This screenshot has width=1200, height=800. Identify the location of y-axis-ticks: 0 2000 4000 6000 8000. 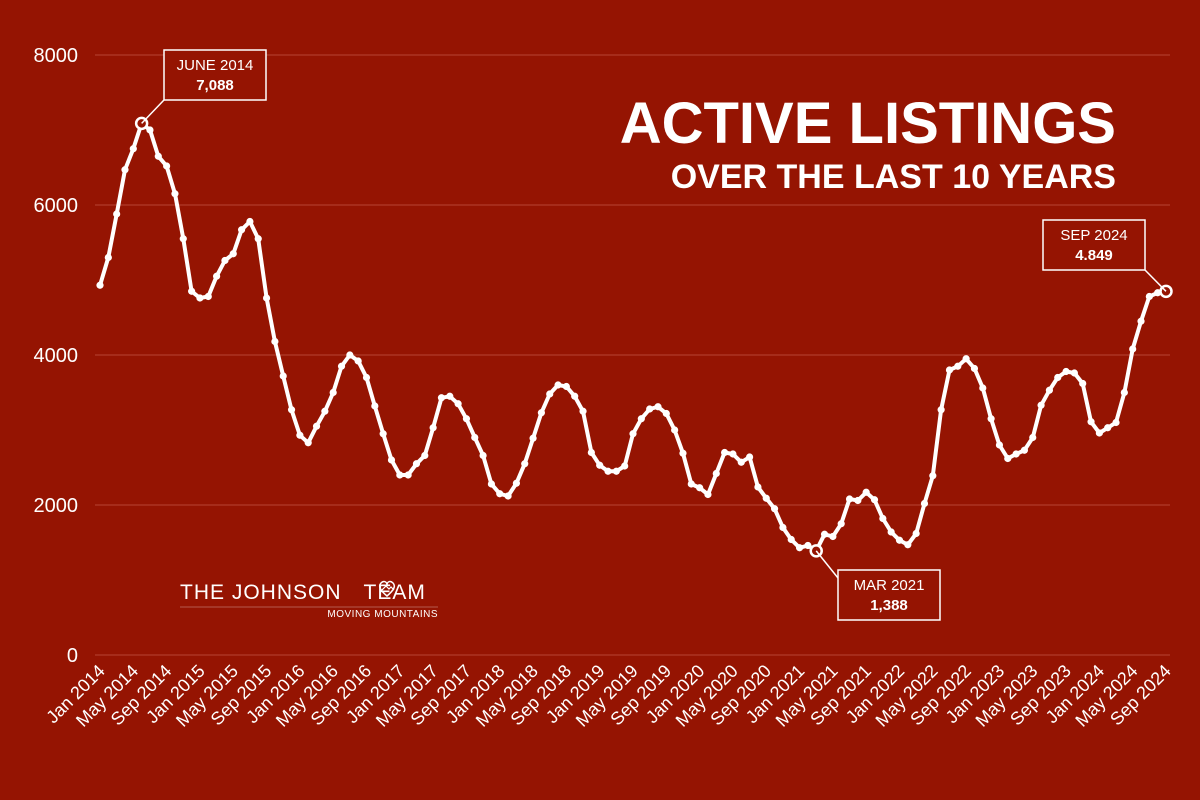
(56, 356).